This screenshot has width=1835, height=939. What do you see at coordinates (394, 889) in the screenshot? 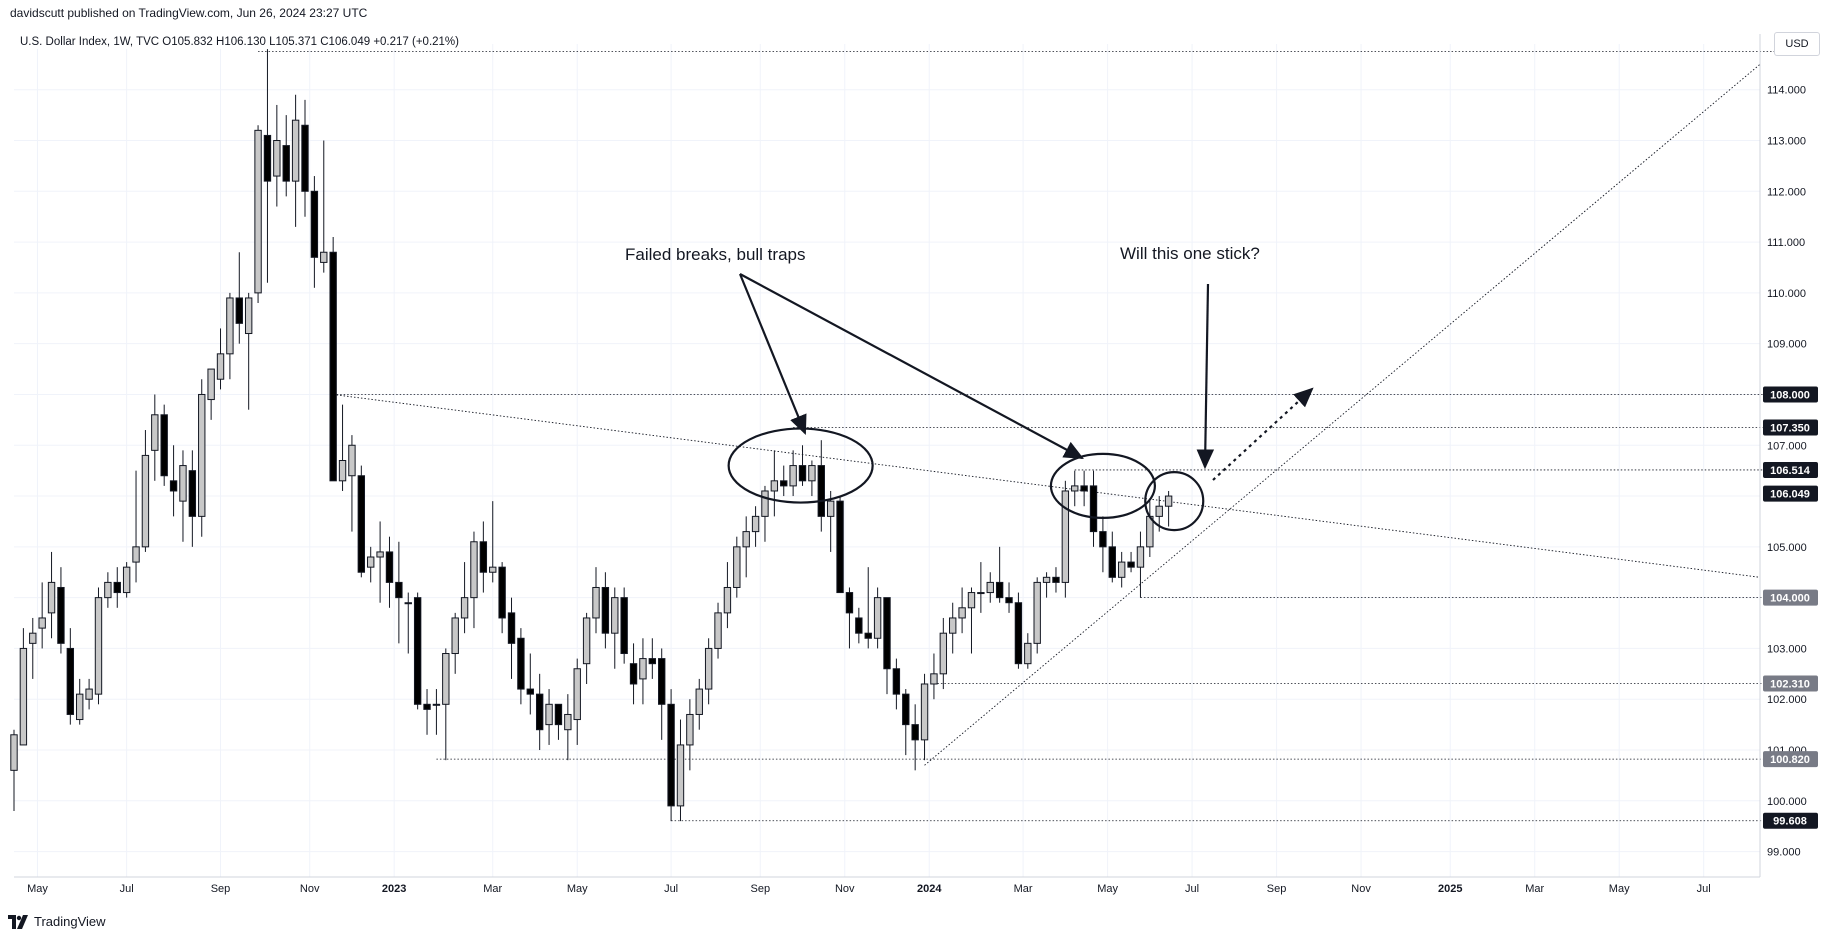
I see `x-tick-label: 2023` at bounding box center [394, 889].